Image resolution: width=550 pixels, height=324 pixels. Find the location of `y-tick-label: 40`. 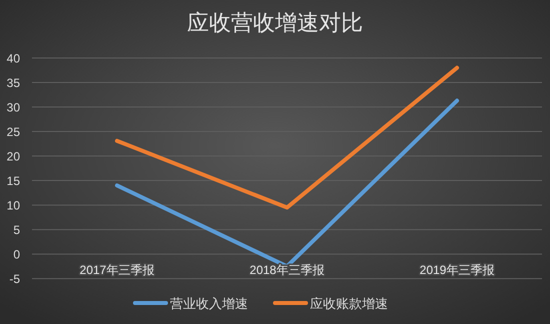

y-tick-label: 40 is located at coordinates (13, 59).